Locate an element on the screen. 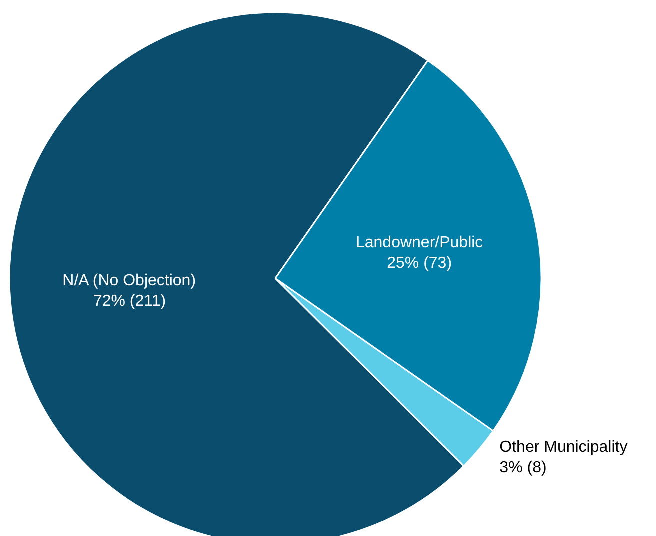 The height and width of the screenshot is (536, 656). data-label: 72% (211) is located at coordinates (129, 301).